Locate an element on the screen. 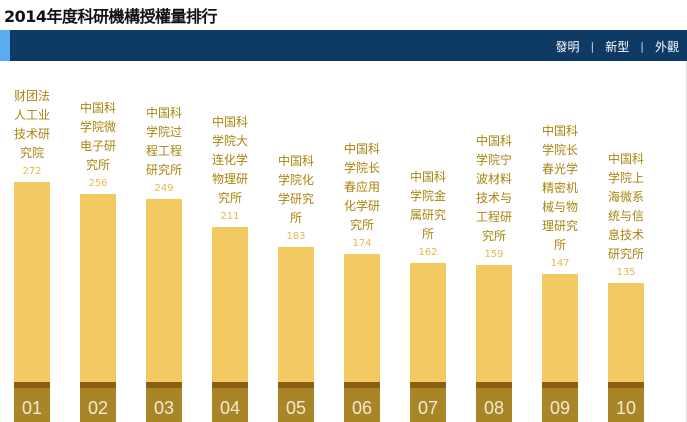 The width and height of the screenshot is (687, 422). category-label: 中国科学院微电子研究所 is located at coordinates (97, 136).